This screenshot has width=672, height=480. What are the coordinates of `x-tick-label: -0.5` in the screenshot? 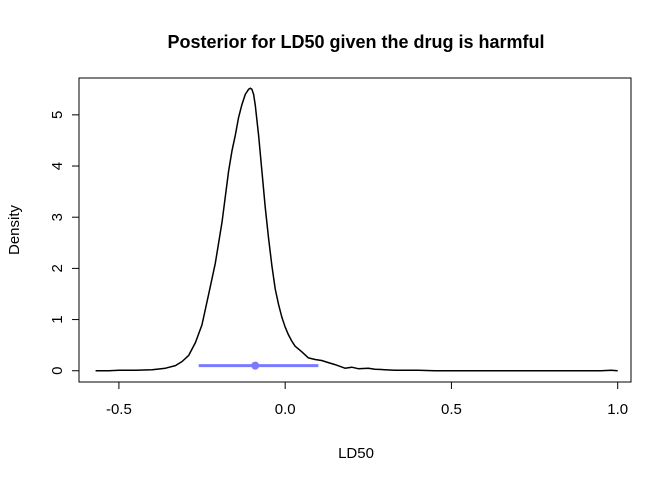 It's located at (119, 409).